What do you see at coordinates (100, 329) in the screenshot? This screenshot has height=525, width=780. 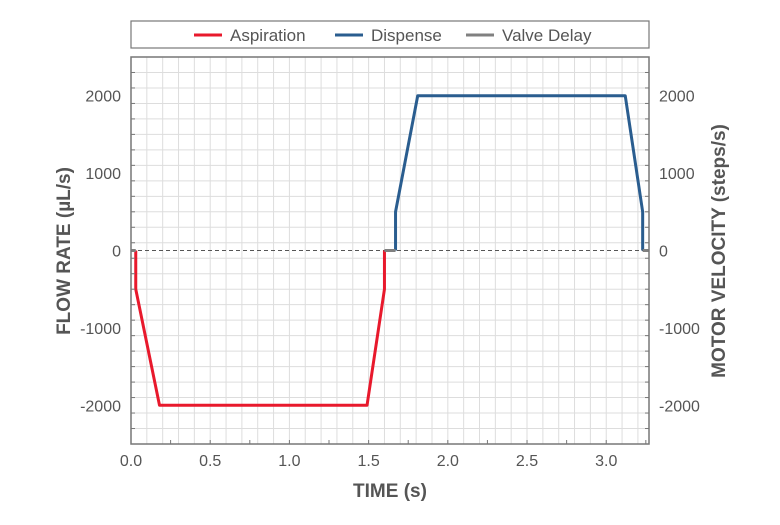 I see `y-tick-label: -1000` at bounding box center [100, 329].